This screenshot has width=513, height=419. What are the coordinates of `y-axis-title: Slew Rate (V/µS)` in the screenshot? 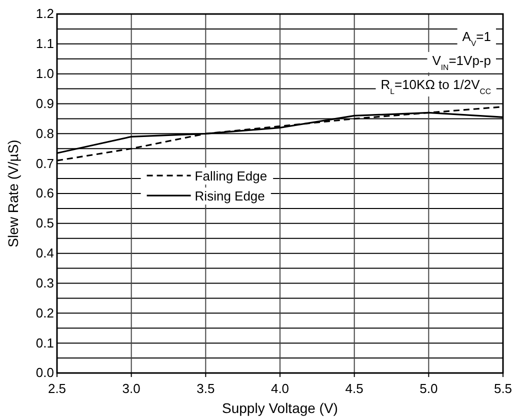 It's located at (13, 194).